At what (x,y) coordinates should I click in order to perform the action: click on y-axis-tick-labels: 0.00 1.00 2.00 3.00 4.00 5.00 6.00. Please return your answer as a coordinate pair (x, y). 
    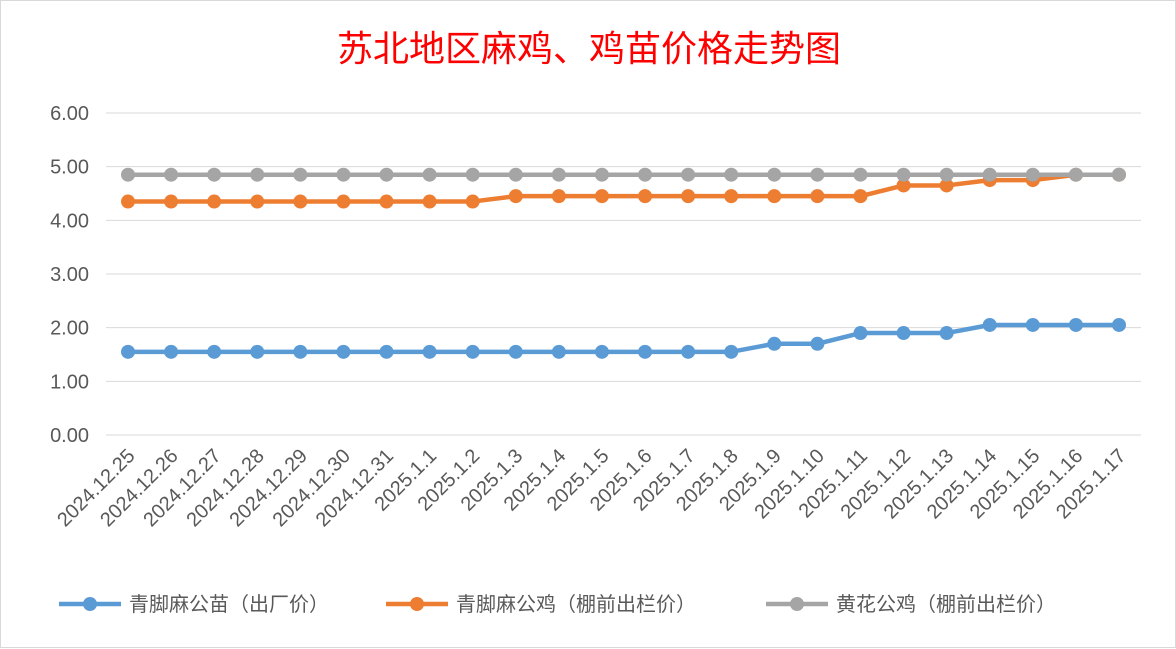
    Looking at the image, I should click on (69, 275).